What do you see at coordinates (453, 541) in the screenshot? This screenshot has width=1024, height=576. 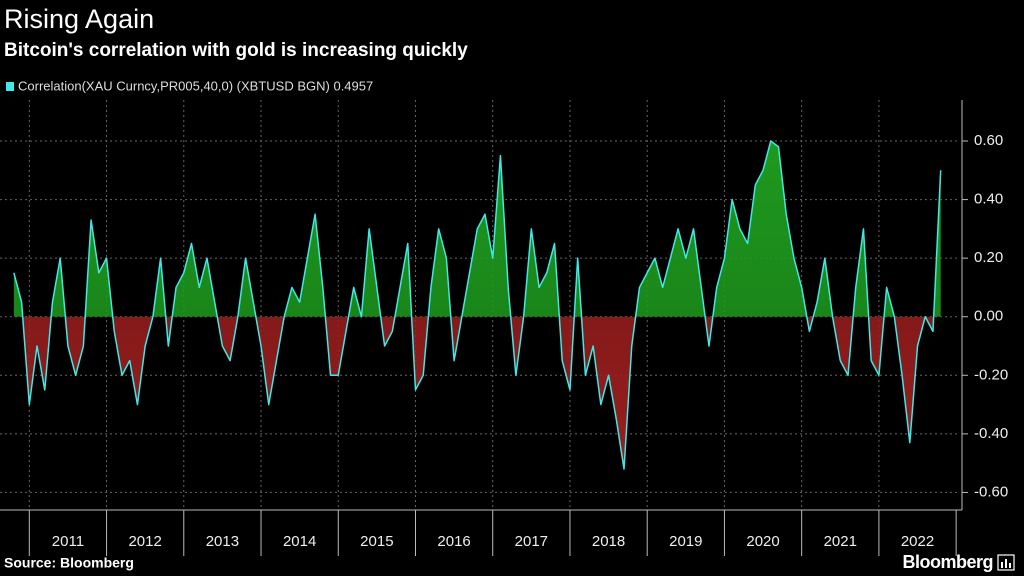 I see `x-tick-label: 2016` at bounding box center [453, 541].